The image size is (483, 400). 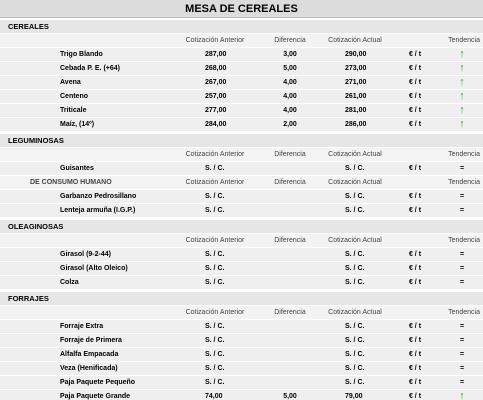 What do you see at coordinates (216, 124) in the screenshot?
I see `price-previous: 284,00` at bounding box center [216, 124].